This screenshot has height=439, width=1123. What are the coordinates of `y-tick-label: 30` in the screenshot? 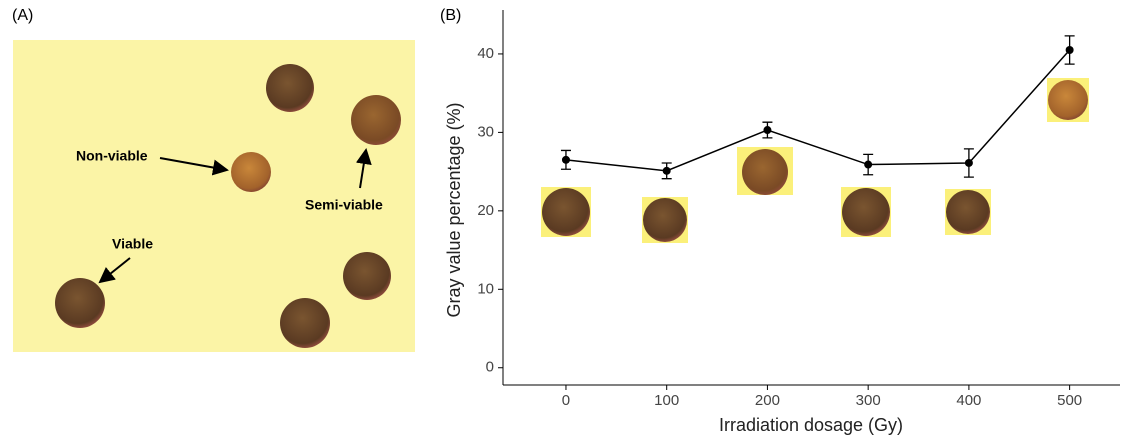 It's located at (485, 131).